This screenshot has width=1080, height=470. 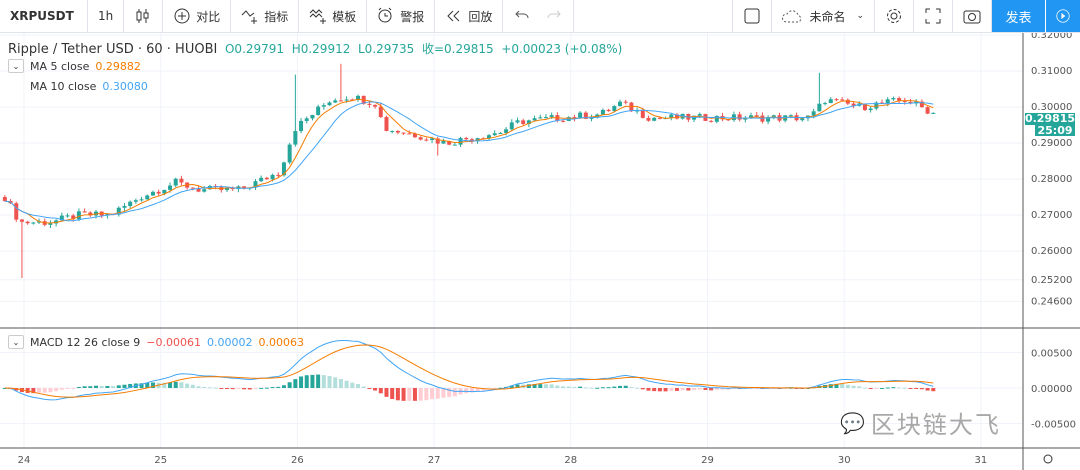 What do you see at coordinates (1051, 107) in the screenshot?
I see `price-tick: 0.30000` at bounding box center [1051, 107].